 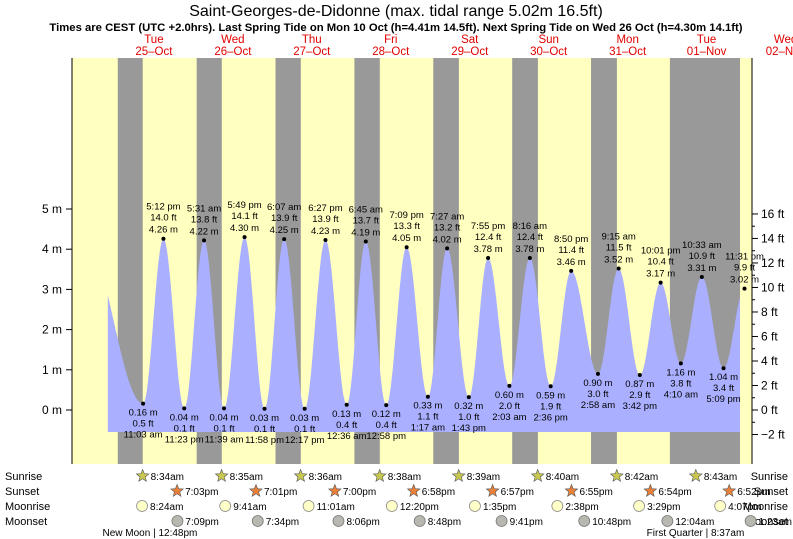 I want to click on low-tide-time: 12:36 am, so click(x=347, y=436).